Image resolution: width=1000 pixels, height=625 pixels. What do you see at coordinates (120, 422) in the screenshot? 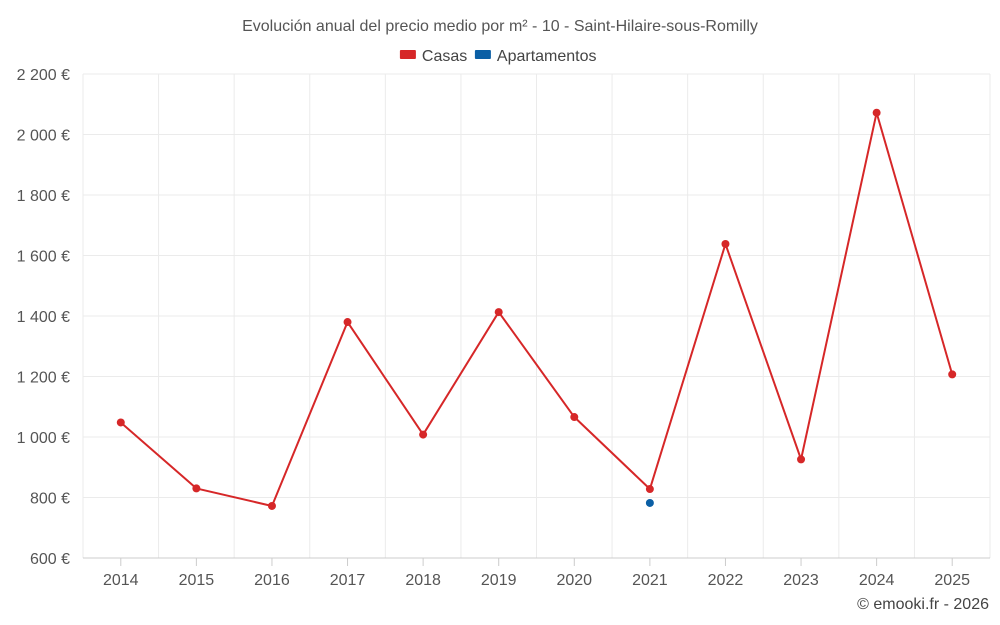
I see `data-point-casas-2014` at bounding box center [120, 422].